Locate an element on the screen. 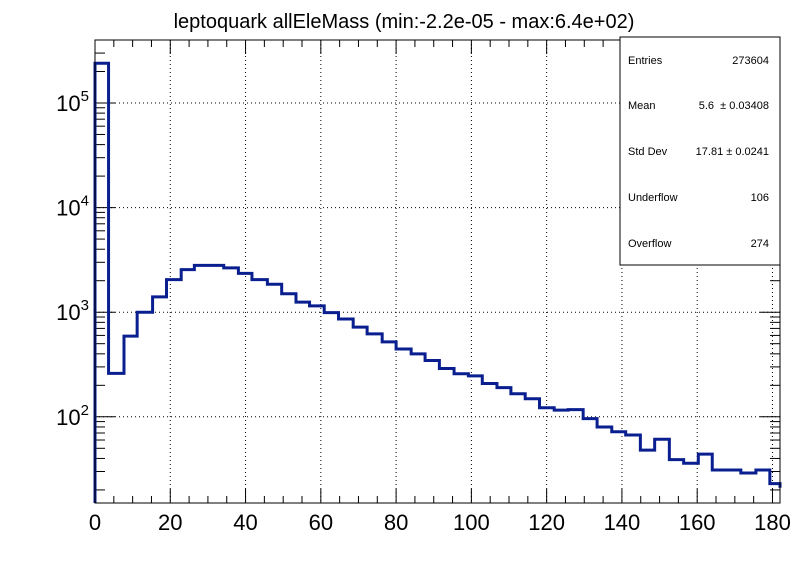  stats-mean-value: 5.6 ± 0.03408 is located at coordinates (734, 106).